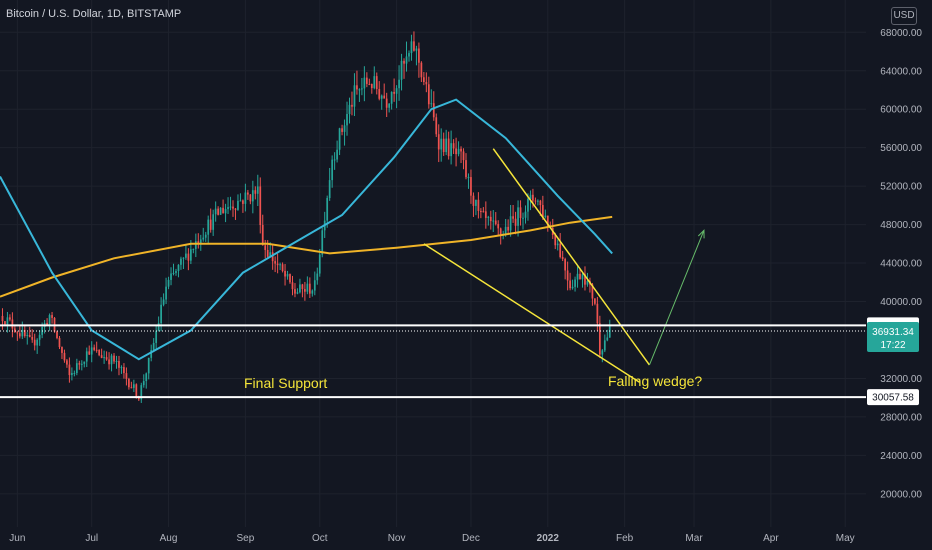 This screenshot has height=550, width=932. I want to click on falling-wedge-annotation: Falling wedge?, so click(655, 381).